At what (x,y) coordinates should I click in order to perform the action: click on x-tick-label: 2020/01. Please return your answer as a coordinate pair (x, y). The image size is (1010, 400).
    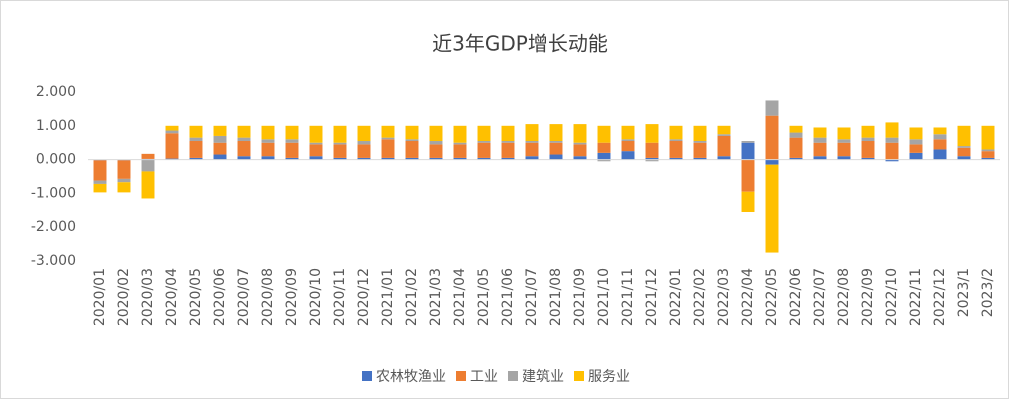
    Looking at the image, I should click on (100, 297).